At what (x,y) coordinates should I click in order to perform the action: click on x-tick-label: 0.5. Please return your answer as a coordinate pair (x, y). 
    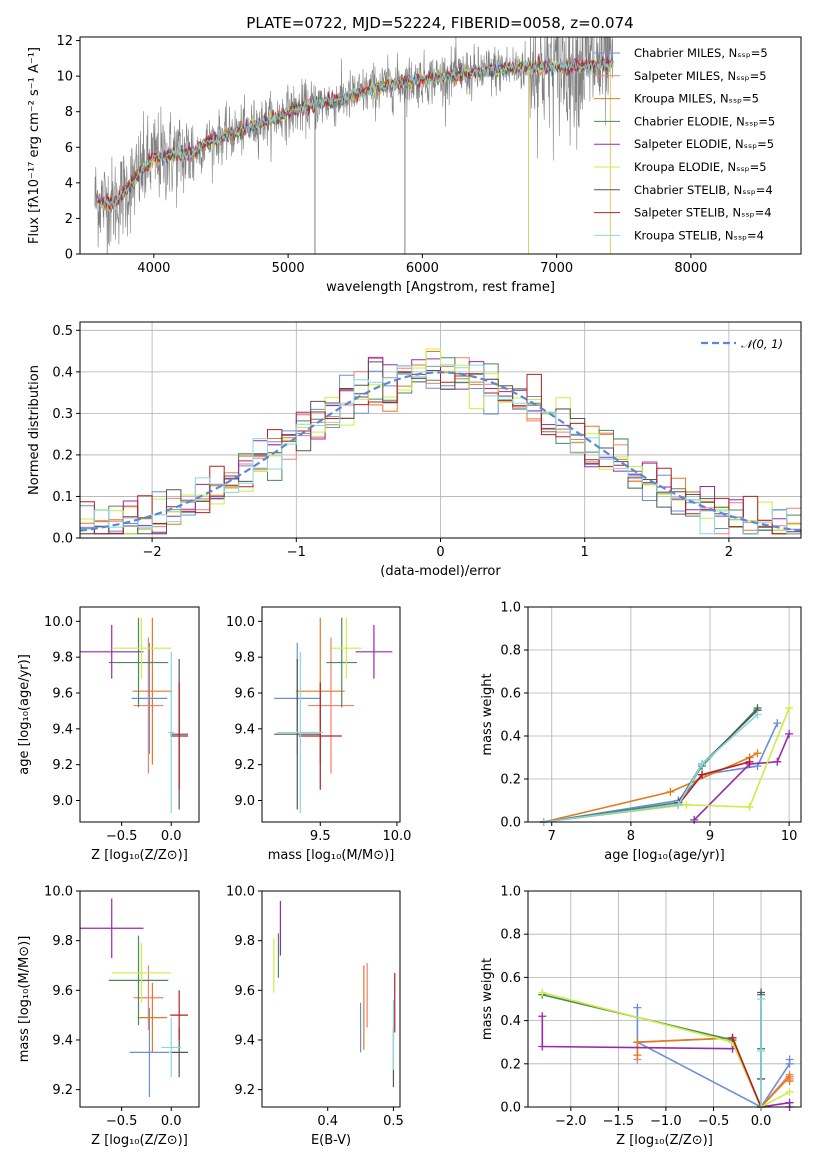
    Looking at the image, I should click on (393, 1121).